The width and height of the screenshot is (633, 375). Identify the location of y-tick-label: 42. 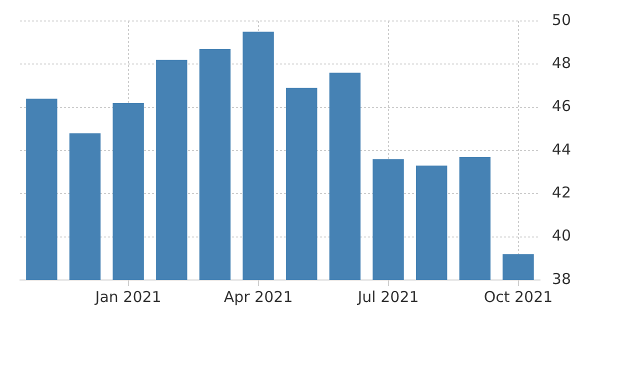
(562, 193).